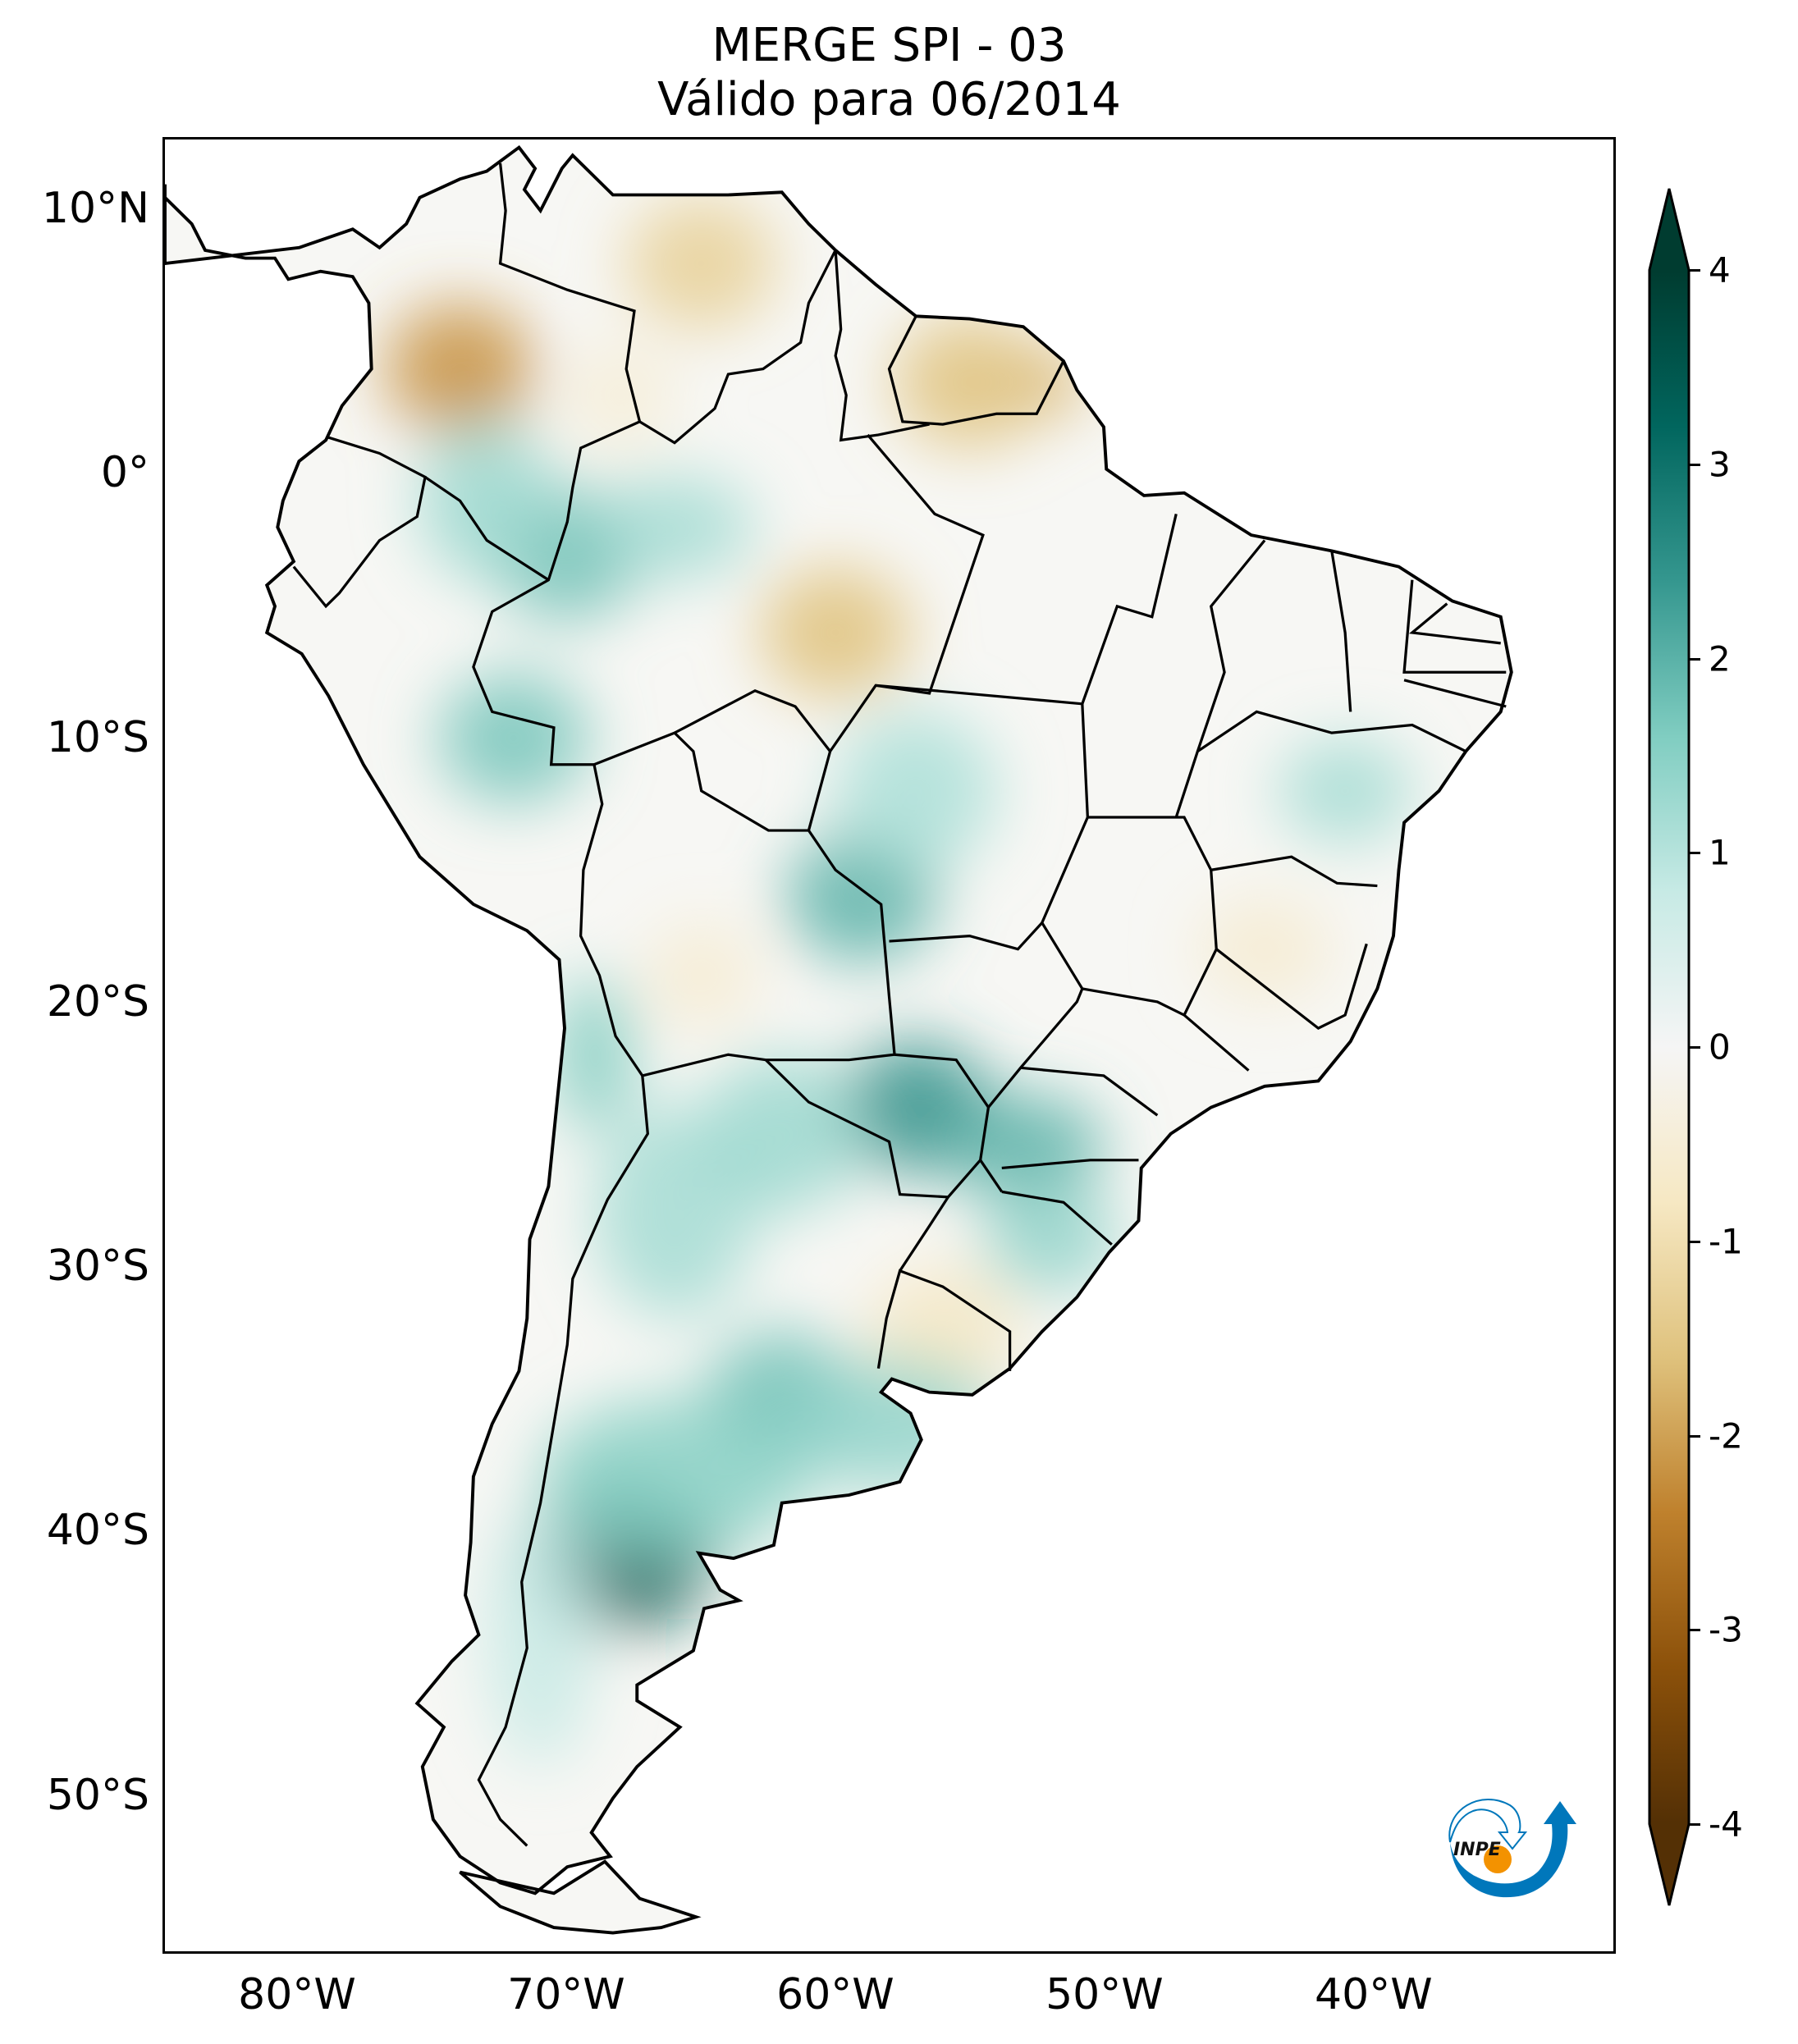 Image resolution: width=1798 pixels, height=2044 pixels. Describe the element at coordinates (97, 1795) in the screenshot. I see `y-tick-label: 50°S` at that location.